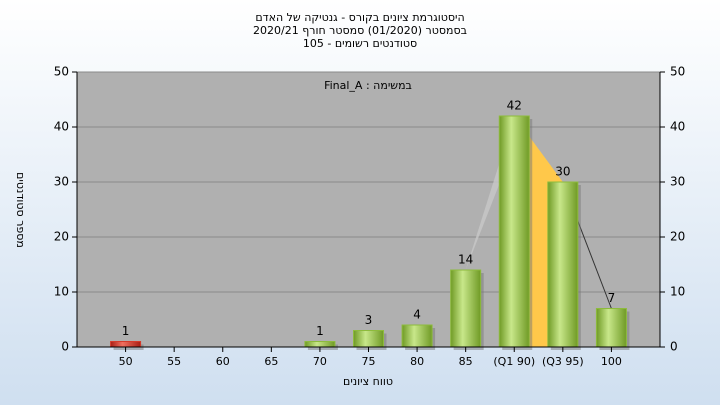  I want to click on value-label: 30, so click(562, 172).